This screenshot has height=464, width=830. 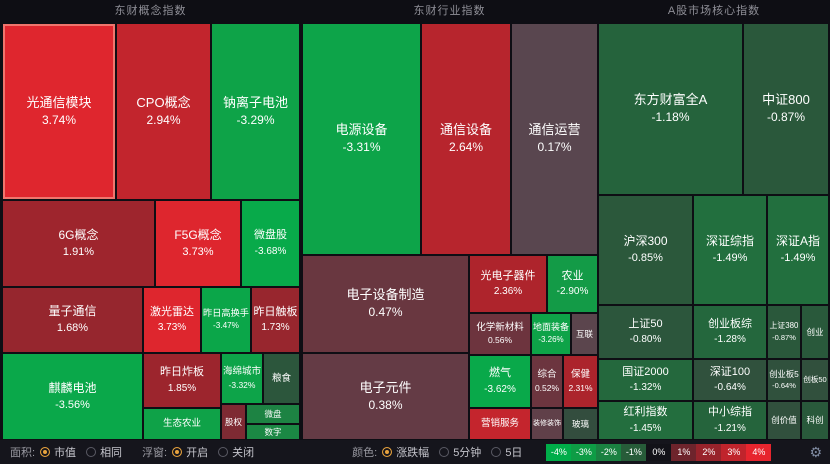 What do you see at coordinates (500, 373) in the screenshot?
I see `tile-label: 燃气` at bounding box center [500, 373].